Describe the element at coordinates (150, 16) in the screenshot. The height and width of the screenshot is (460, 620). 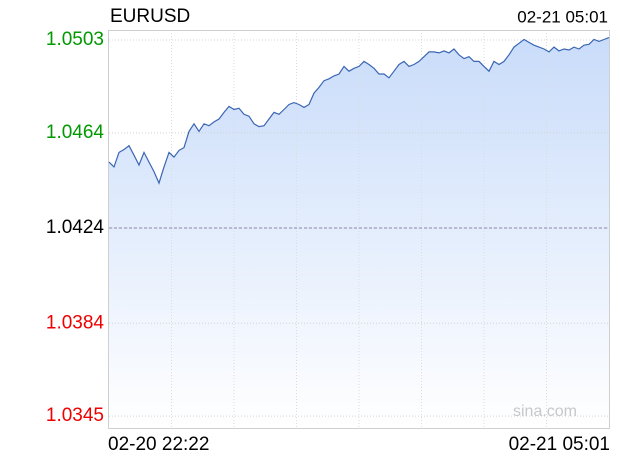
I see `chart-title: EURUSD` at that location.